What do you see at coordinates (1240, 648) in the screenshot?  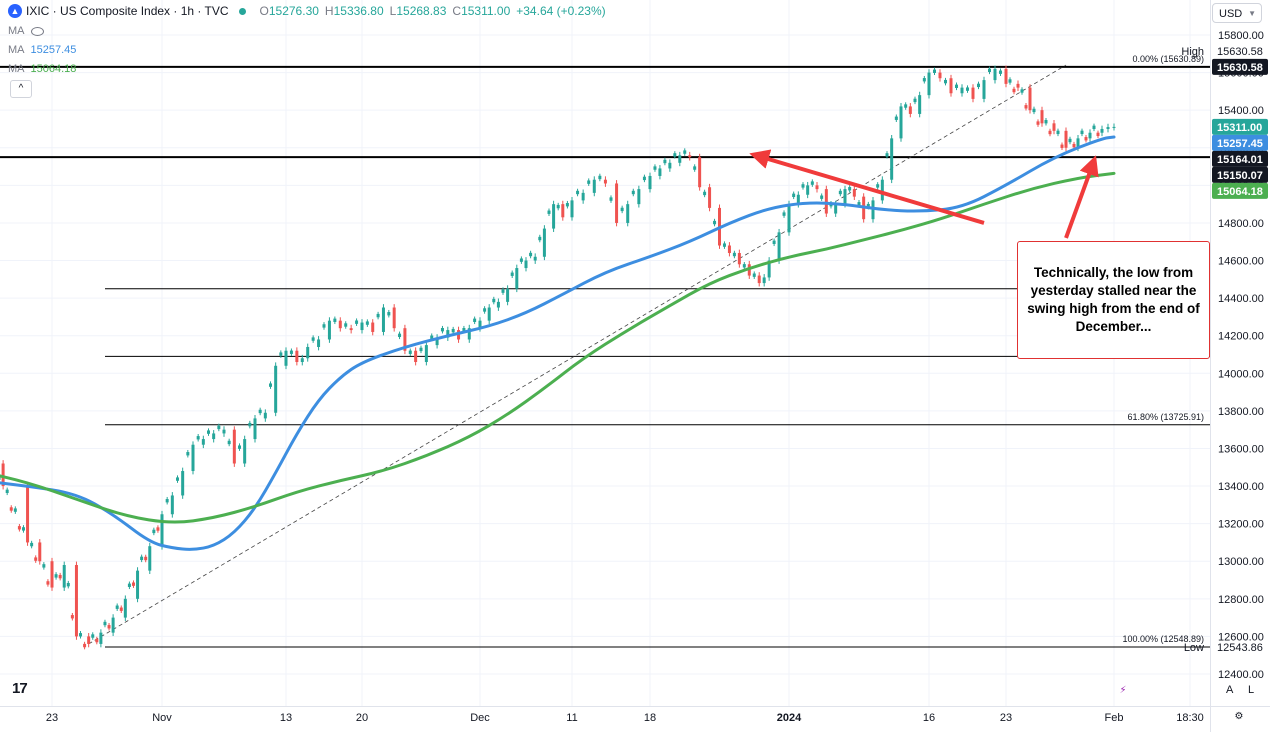 I see `price-plain-label: 12543.86` at bounding box center [1240, 648].